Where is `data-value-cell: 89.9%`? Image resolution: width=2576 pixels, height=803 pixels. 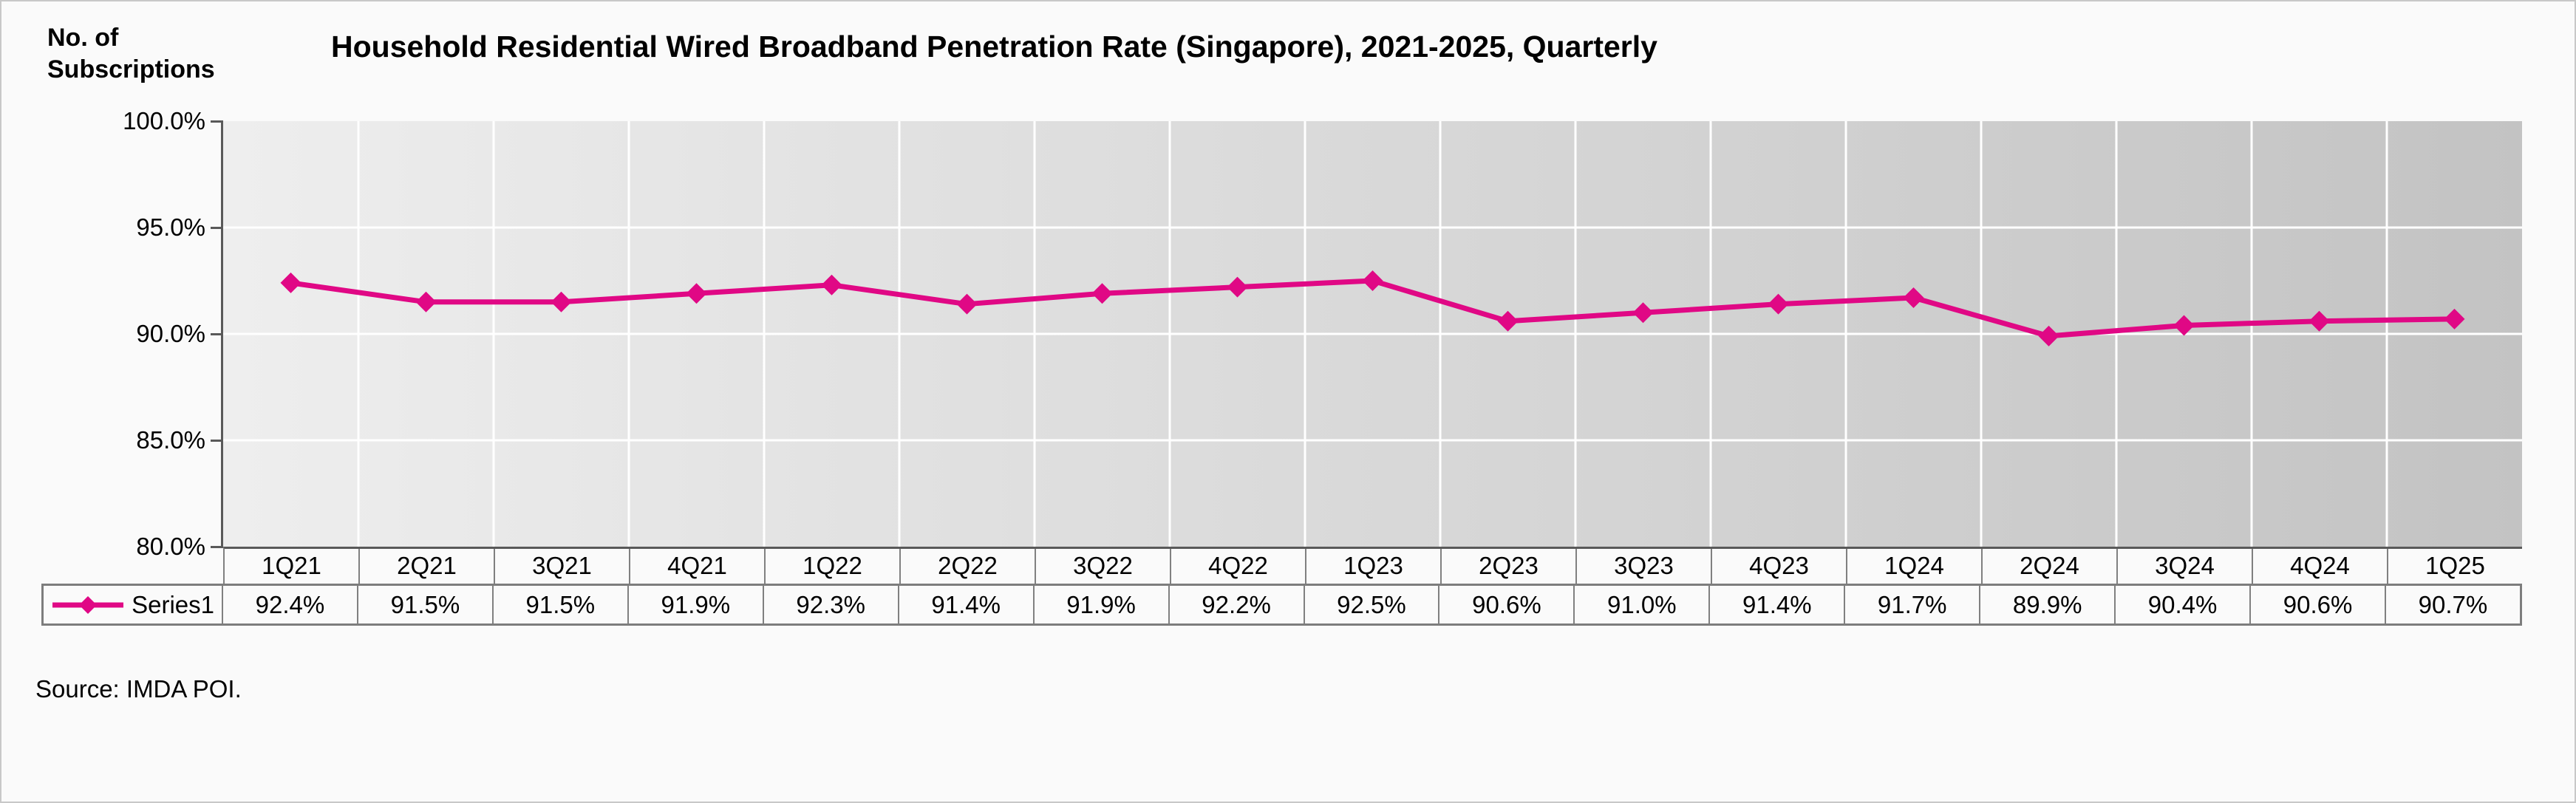
data-value-cell: 89.9% is located at coordinates (2048, 605).